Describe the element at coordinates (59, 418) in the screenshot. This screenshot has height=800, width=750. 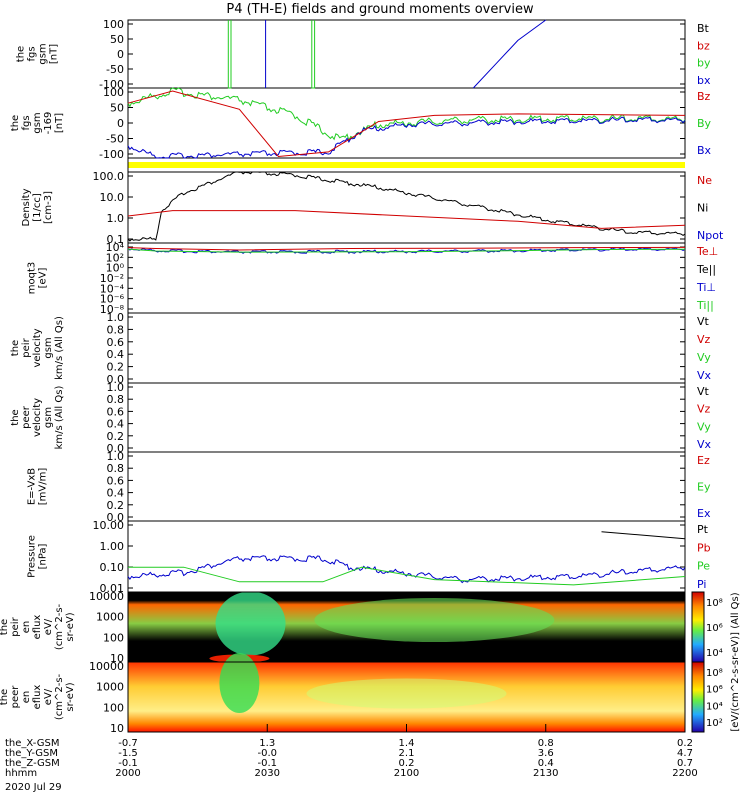
I see `y-label: km/s (All Qs)` at that location.